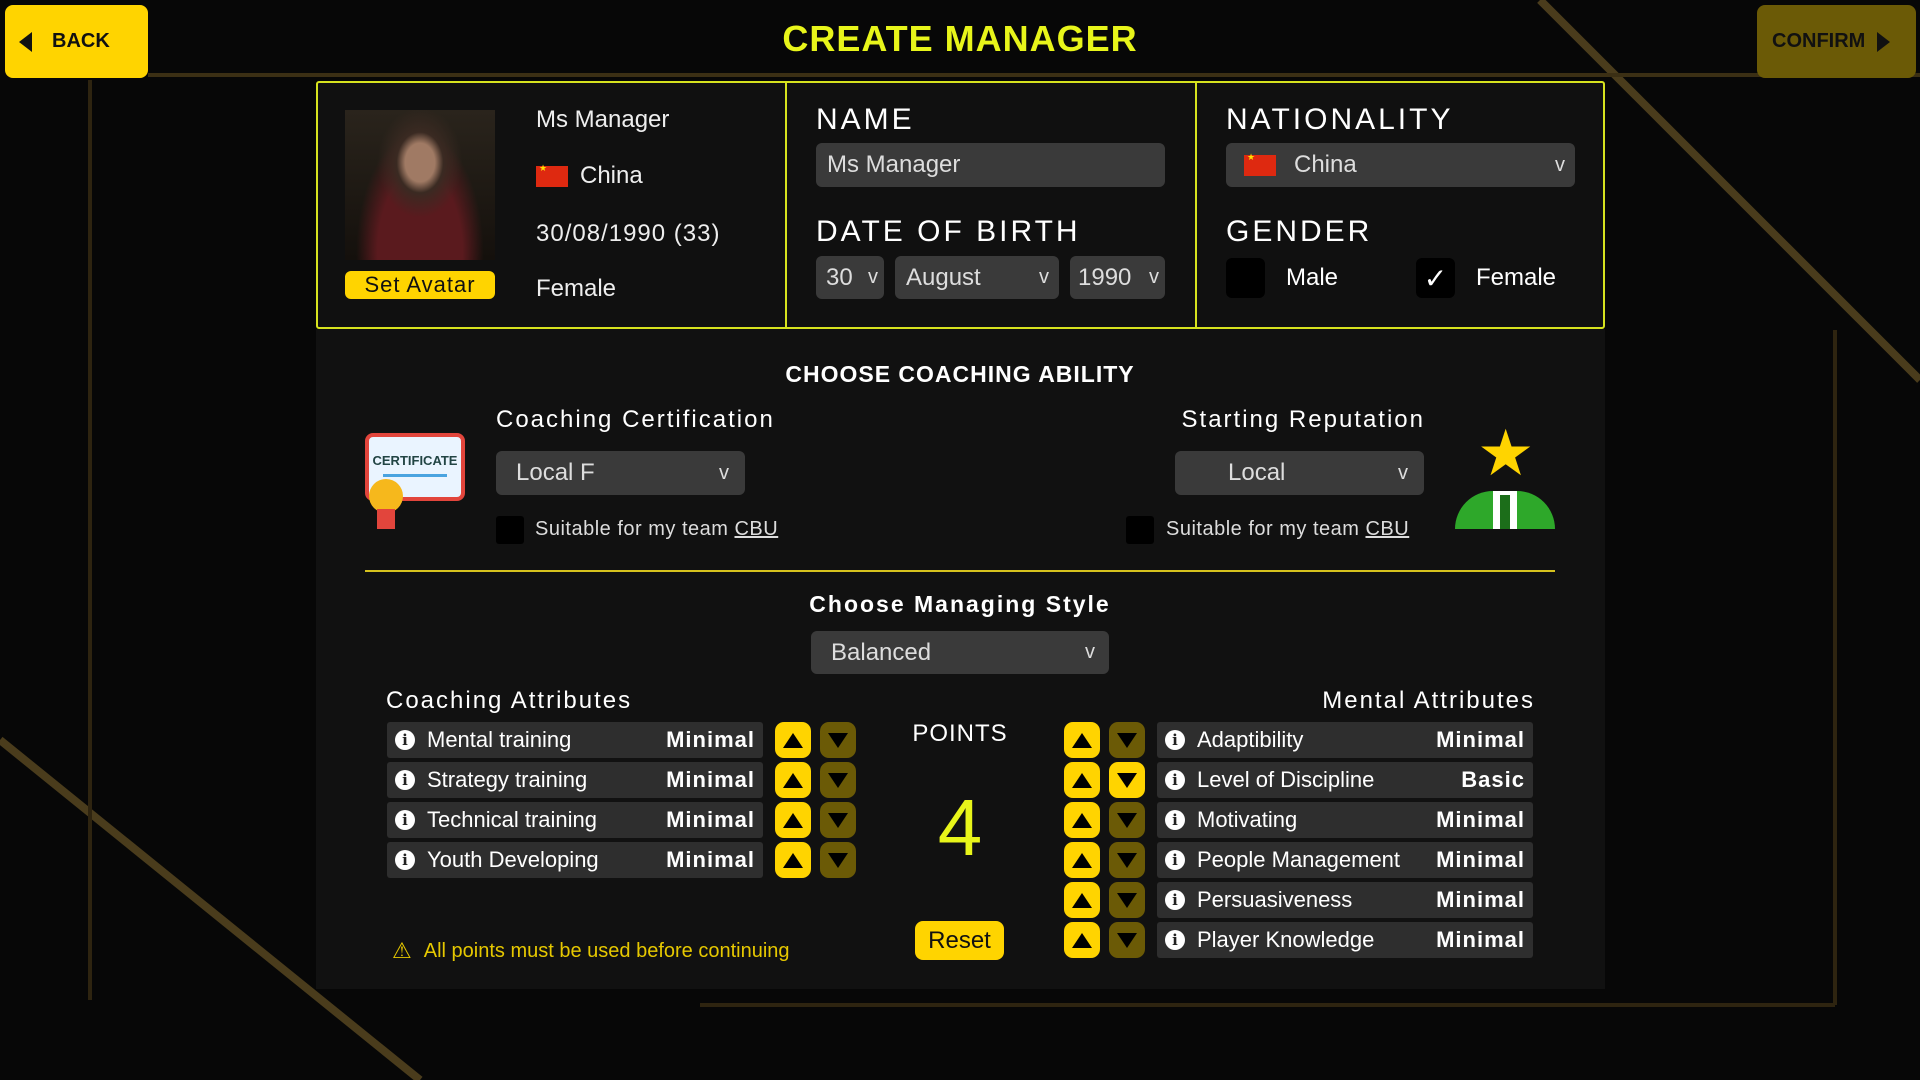 The width and height of the screenshot is (1920, 1080). I want to click on male-label: Male, so click(1312, 277).